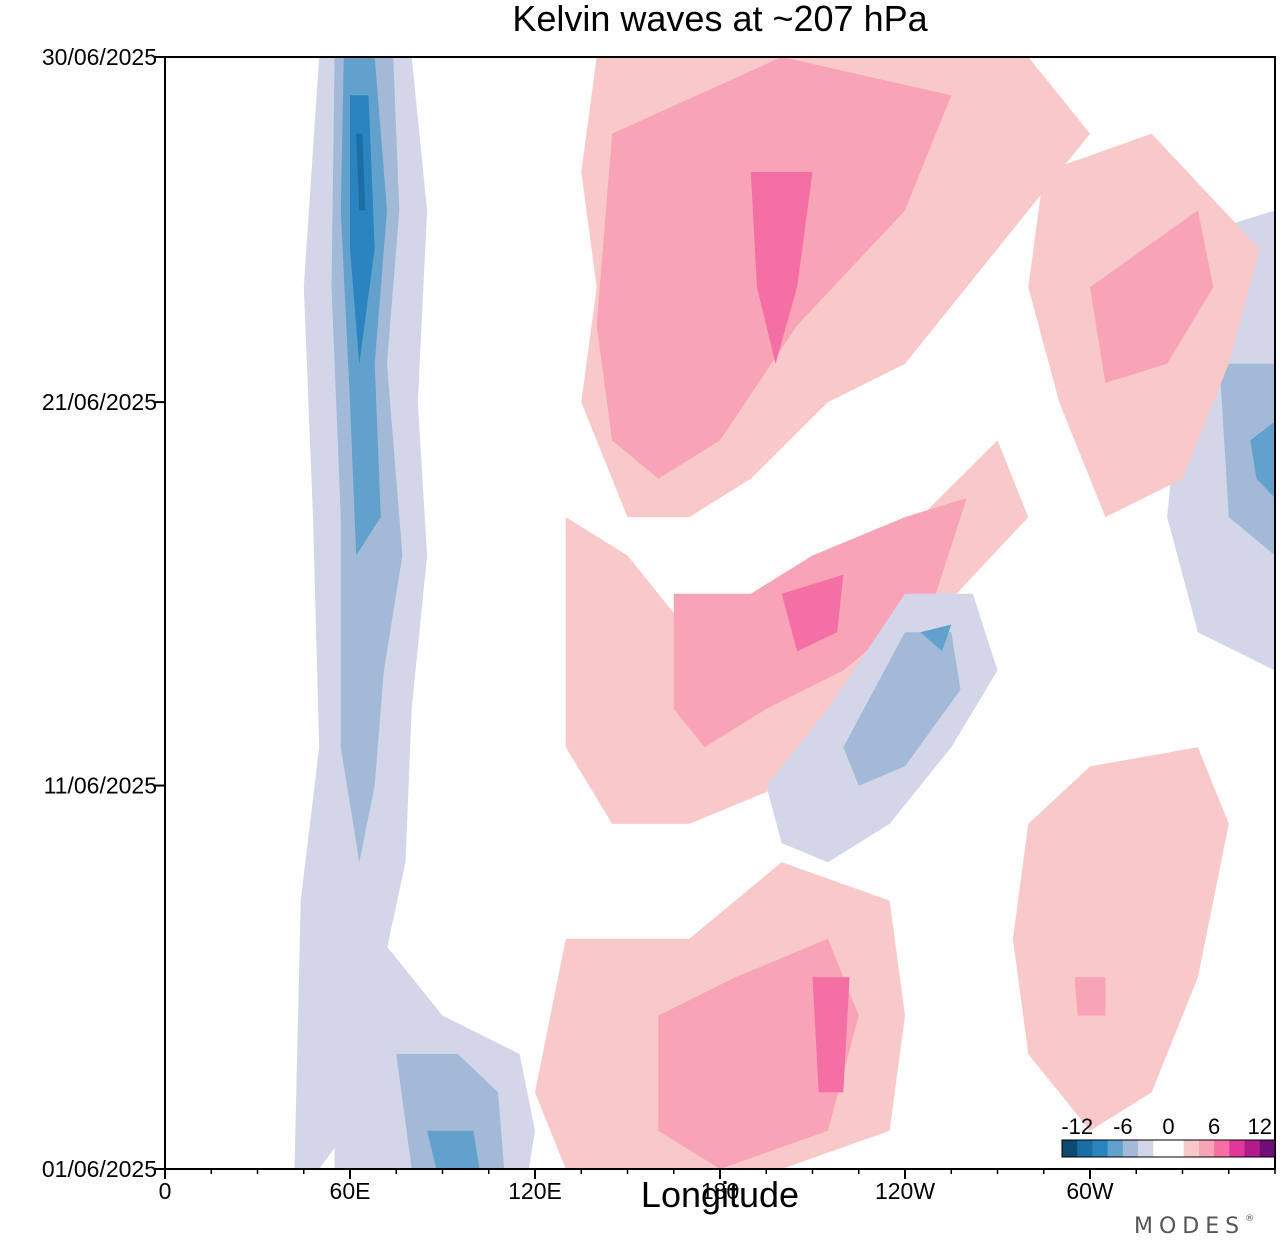  What do you see at coordinates (350, 1191) in the screenshot?
I see `x-tick-label: 60E` at bounding box center [350, 1191].